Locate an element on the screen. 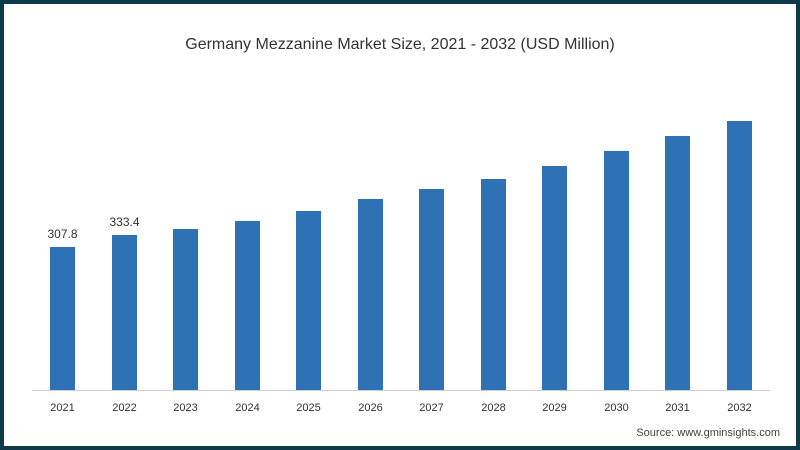 Image resolution: width=800 pixels, height=450 pixels. bar-2027 is located at coordinates (431, 289).